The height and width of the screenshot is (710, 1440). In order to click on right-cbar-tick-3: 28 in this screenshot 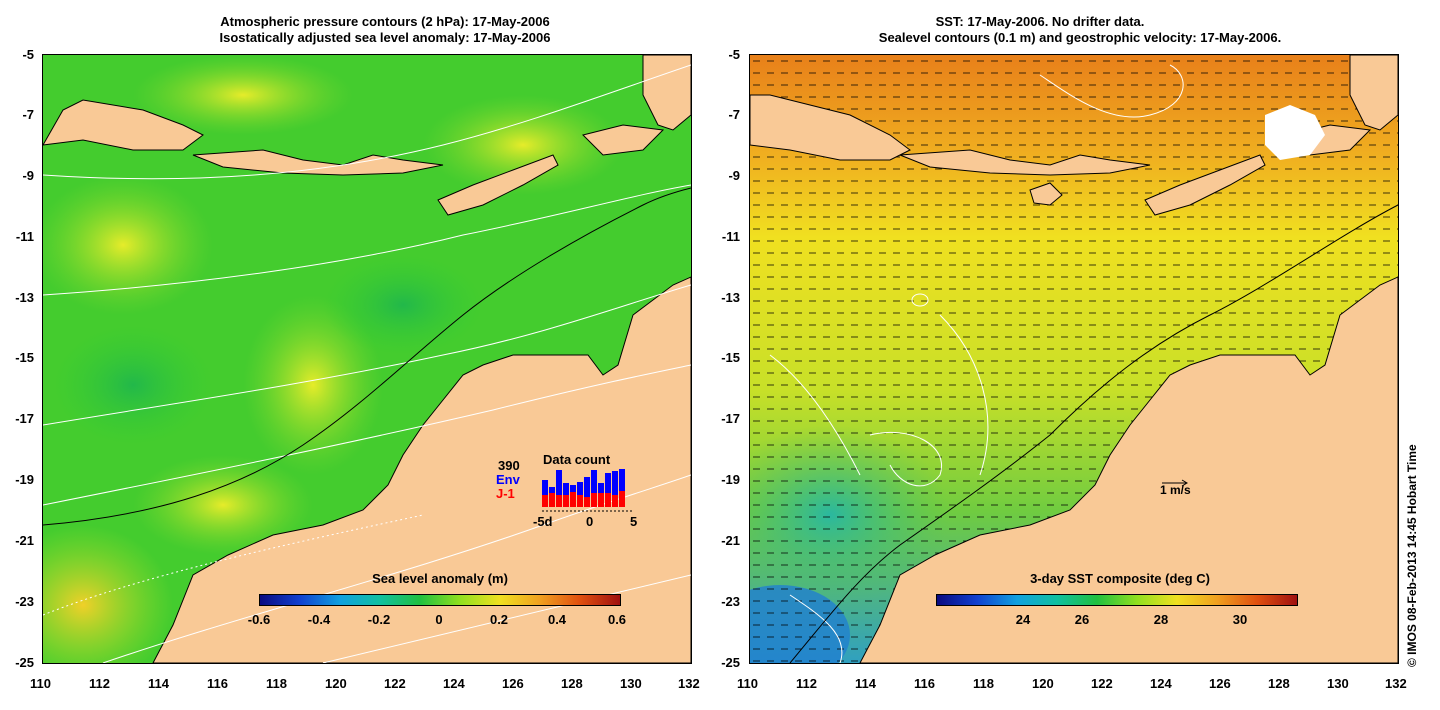, I will do `click(1161, 619)`.